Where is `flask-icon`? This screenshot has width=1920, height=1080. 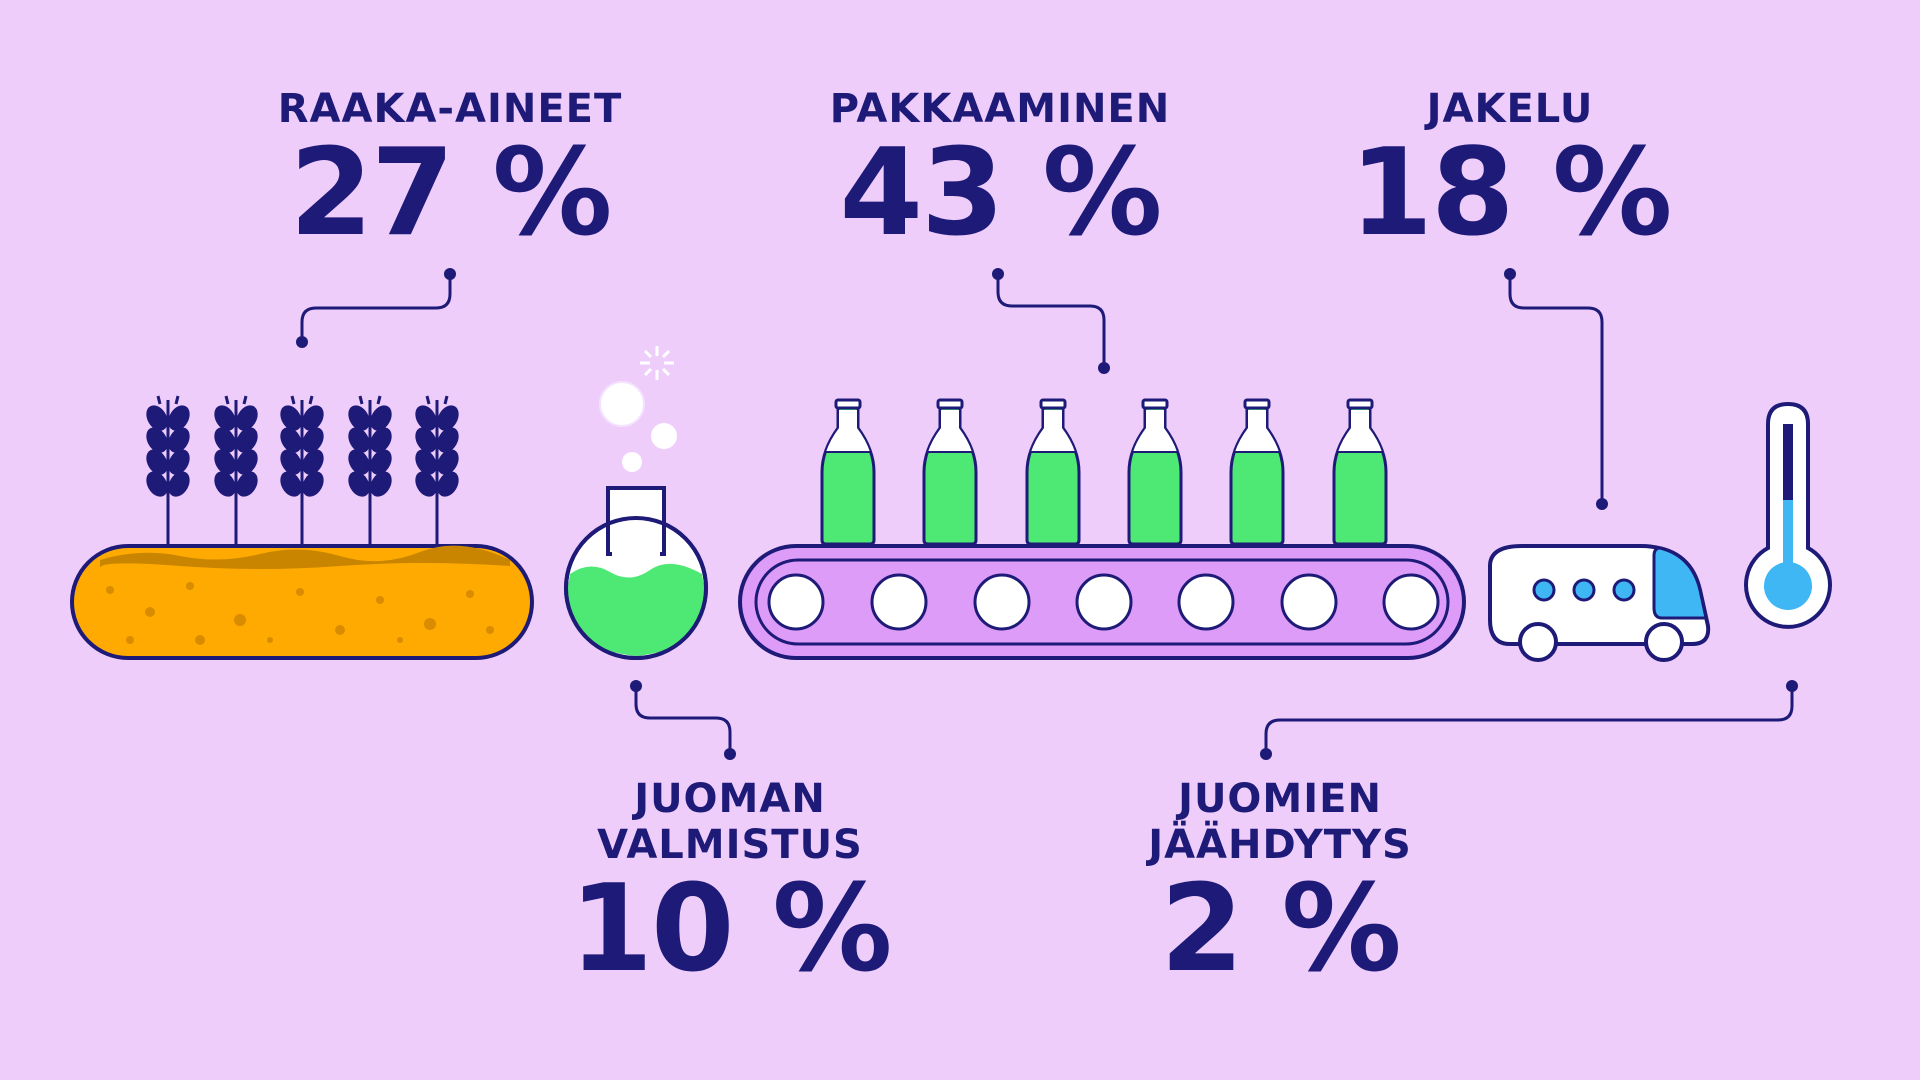 flask-icon is located at coordinates (636, 503).